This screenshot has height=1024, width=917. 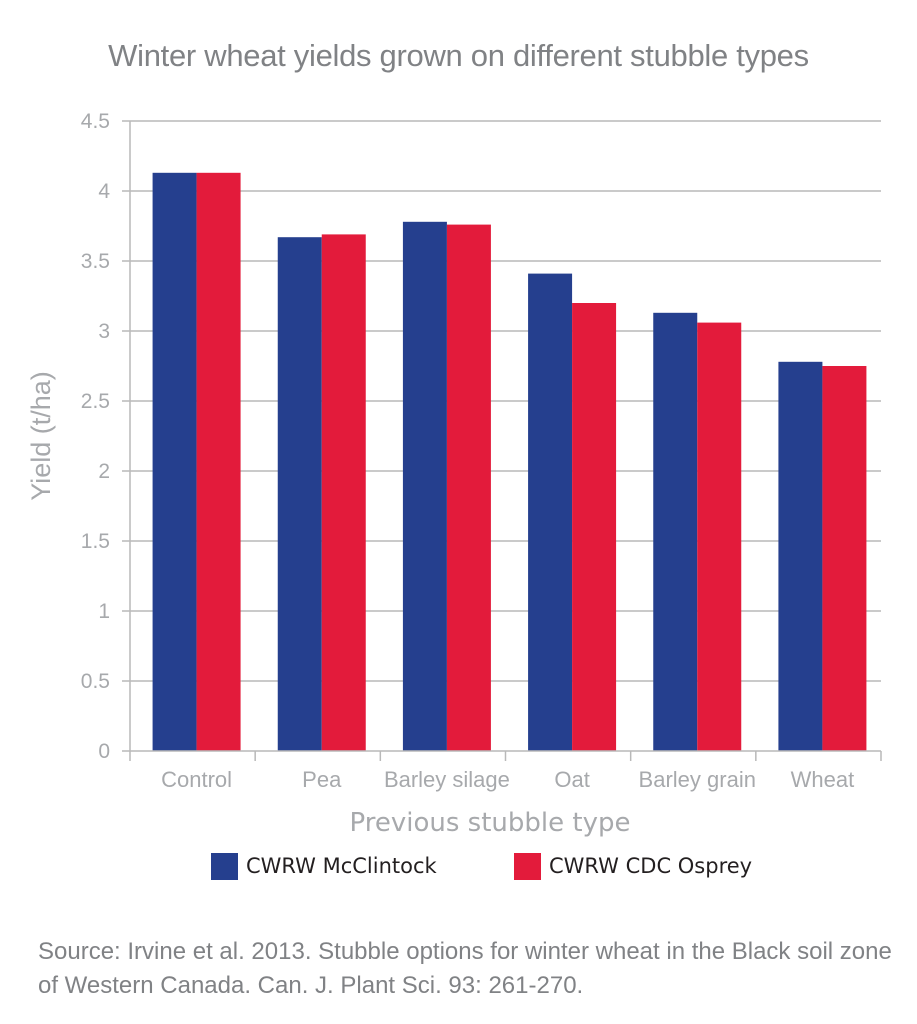 I want to click on y-tick-label: 4, so click(x=104, y=191).